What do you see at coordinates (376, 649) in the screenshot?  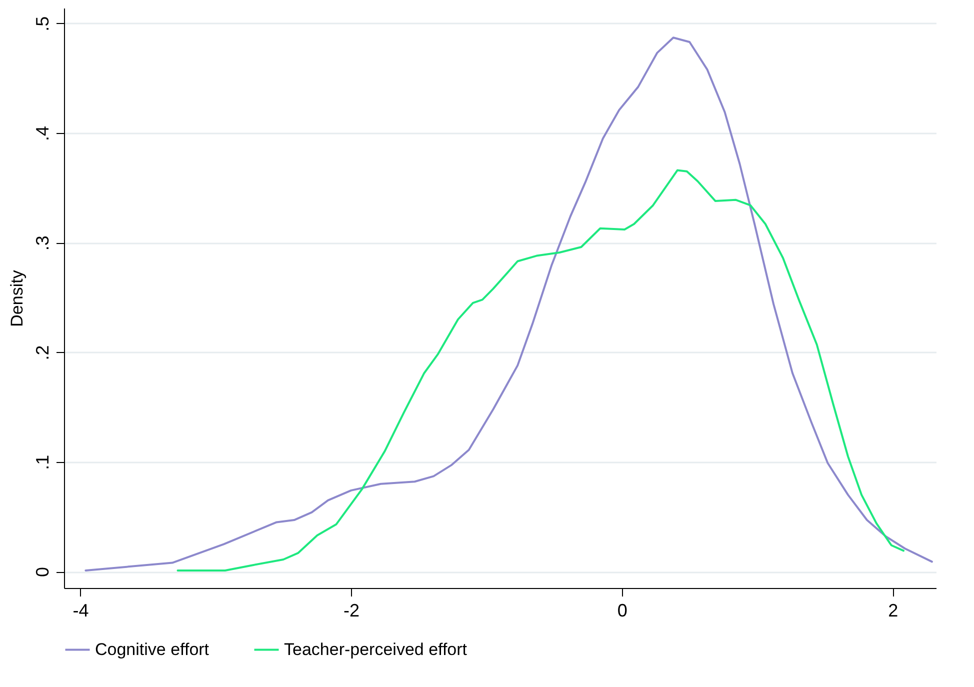 I see `legend-label: Teacher-perceived effort` at bounding box center [376, 649].